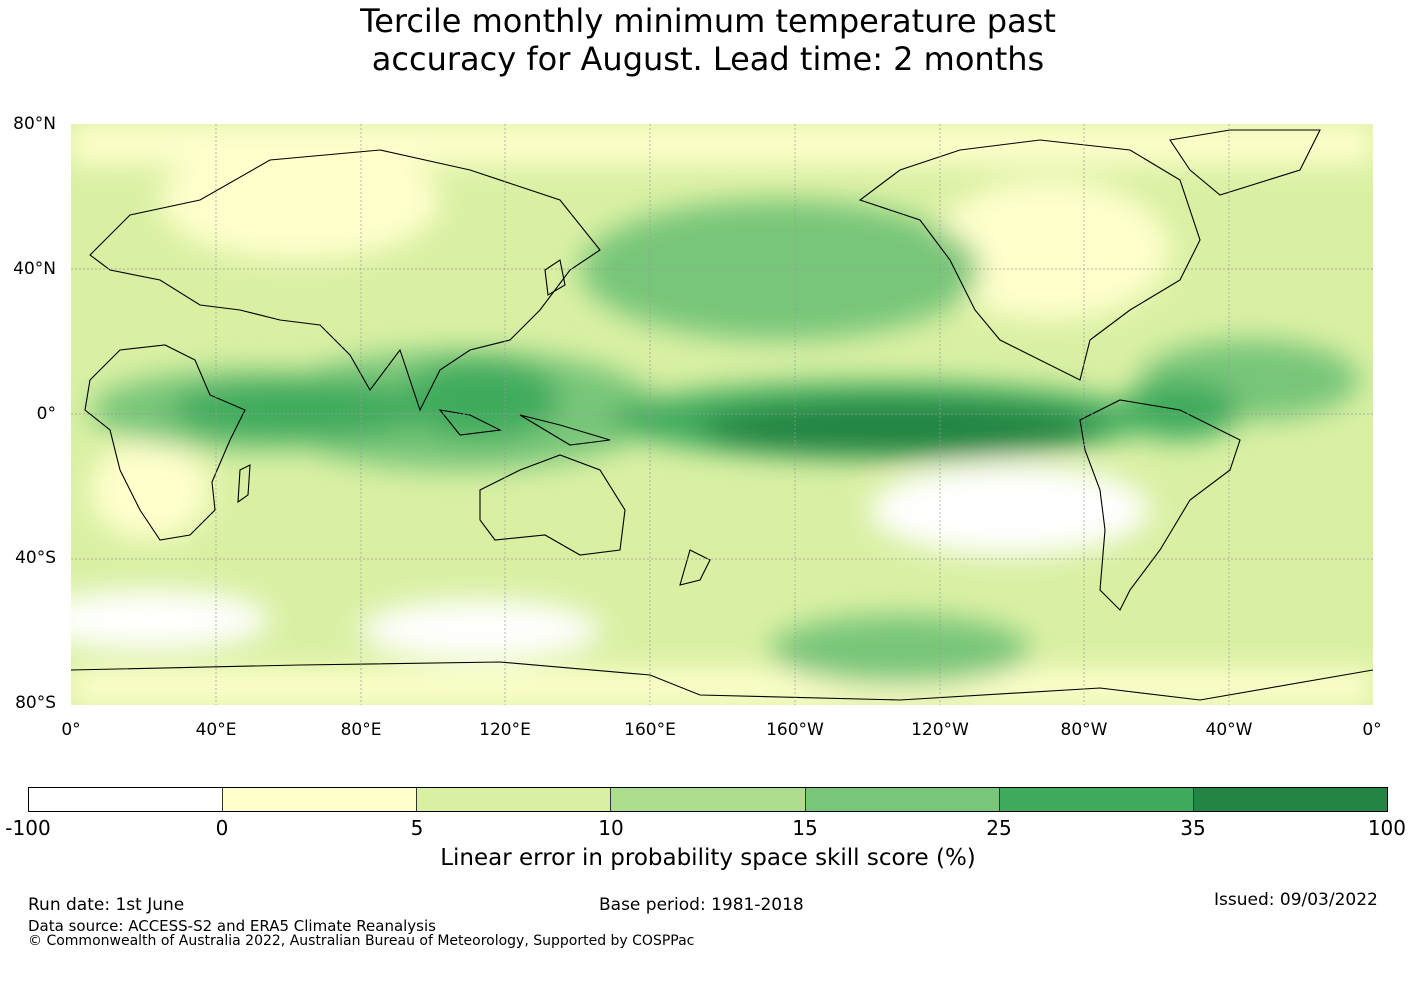 The height and width of the screenshot is (990, 1416). I want to click on lon-label-160e: 160°E, so click(650, 730).